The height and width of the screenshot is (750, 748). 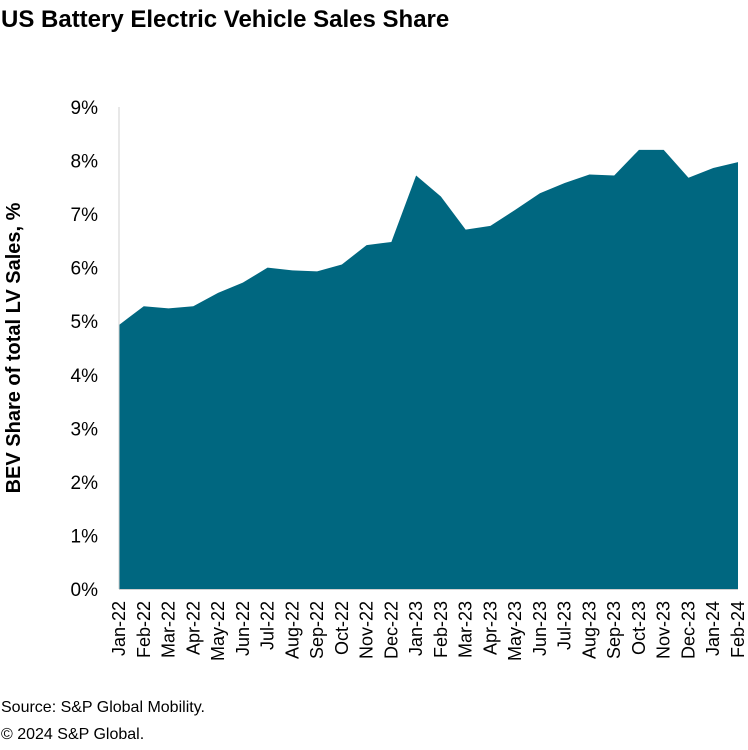 I want to click on y-axis-label: BEV Share of total LV Sales, %, so click(x=14, y=347).